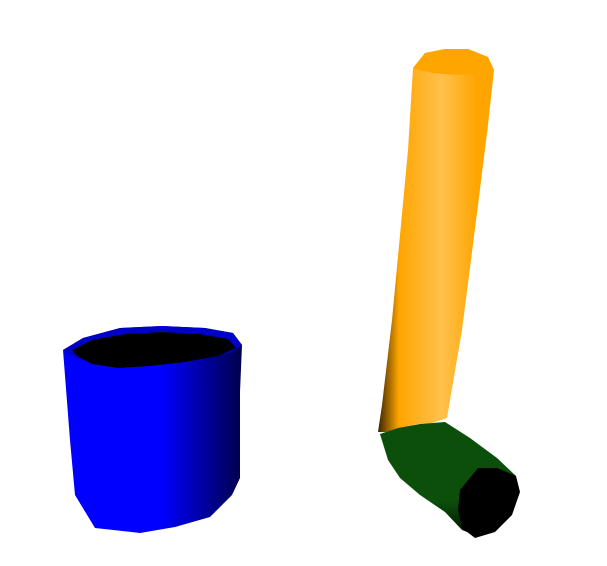 The image size is (607, 566). I want to click on orange-tube, so click(436, 240).